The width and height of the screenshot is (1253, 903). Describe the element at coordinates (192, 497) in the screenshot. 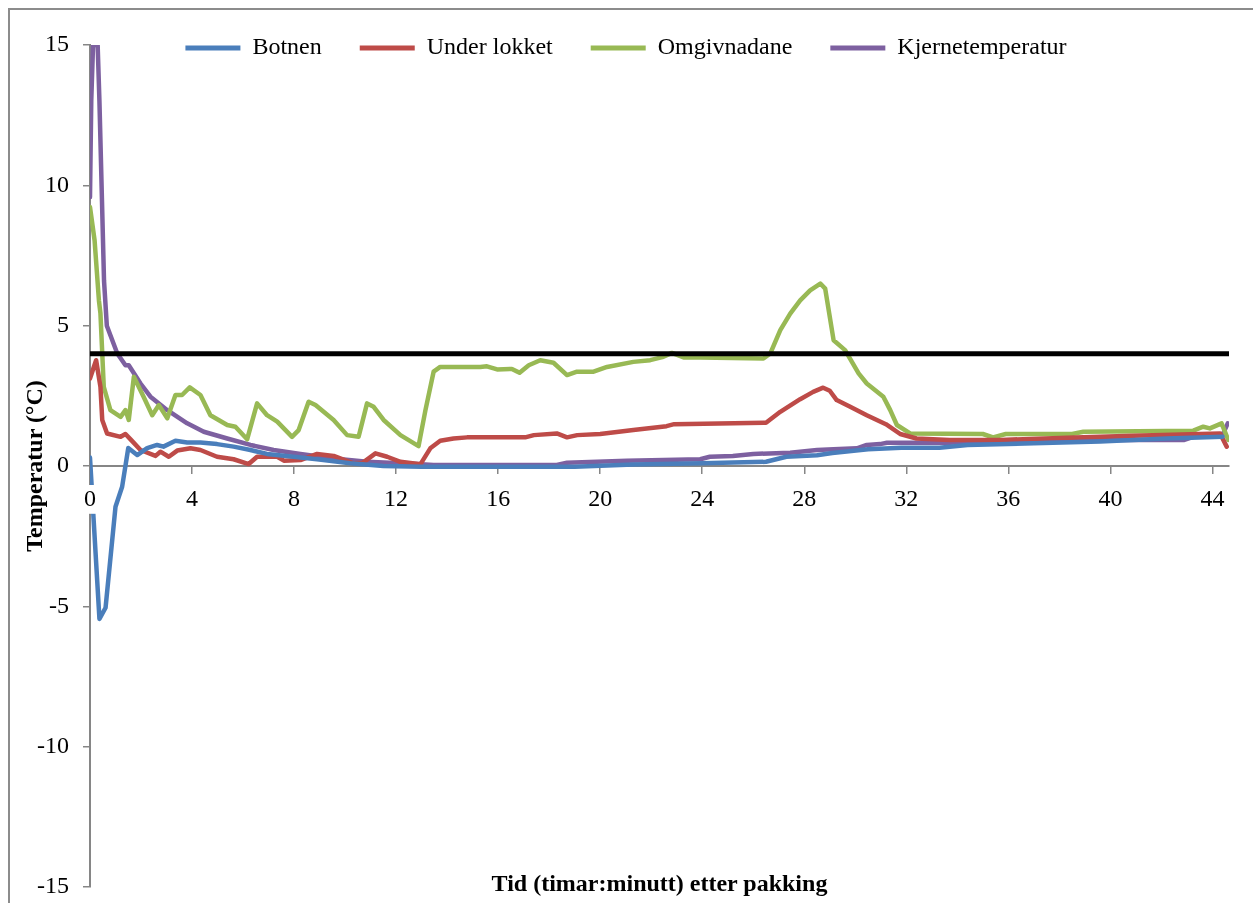

I see `x-tick-label: 4` at that location.